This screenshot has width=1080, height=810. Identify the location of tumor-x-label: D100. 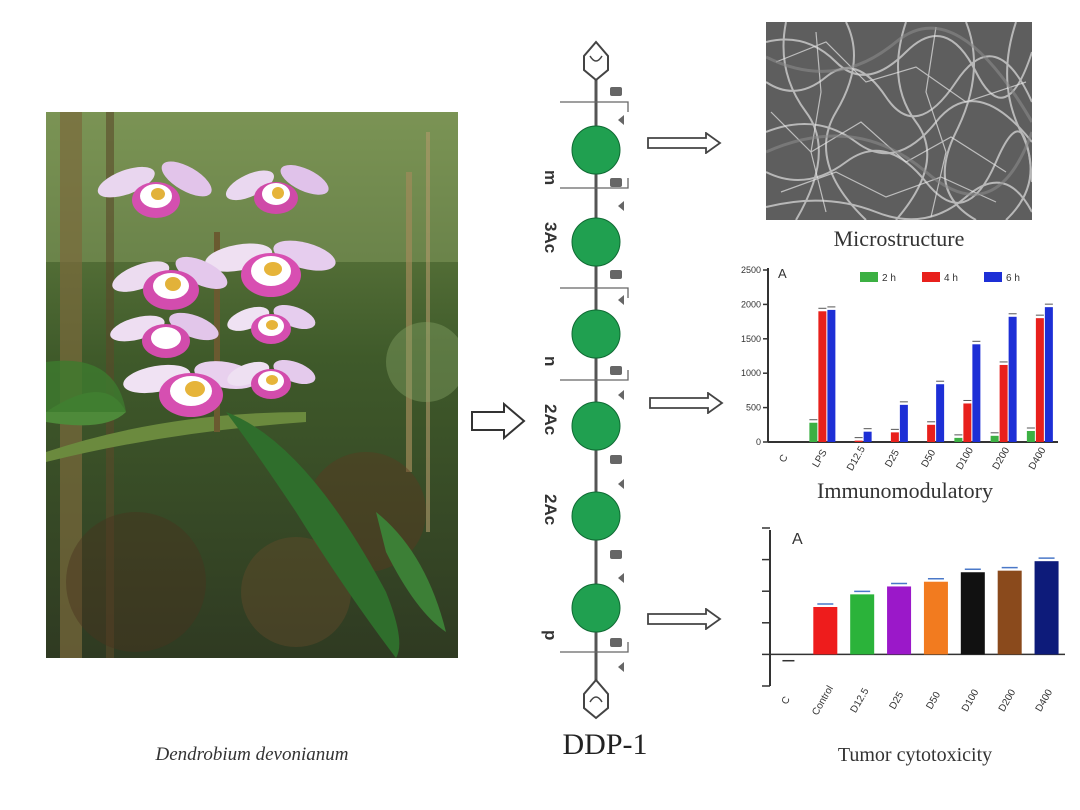
(971, 700).